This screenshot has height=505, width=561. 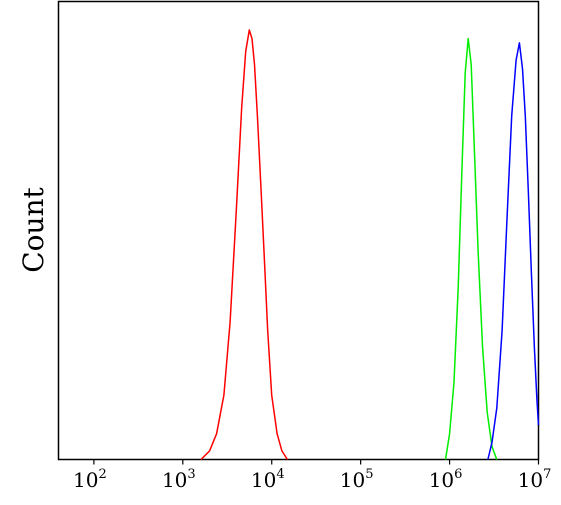 What do you see at coordinates (90, 479) in the screenshot?
I see `x-tick-label: 102` at bounding box center [90, 479].